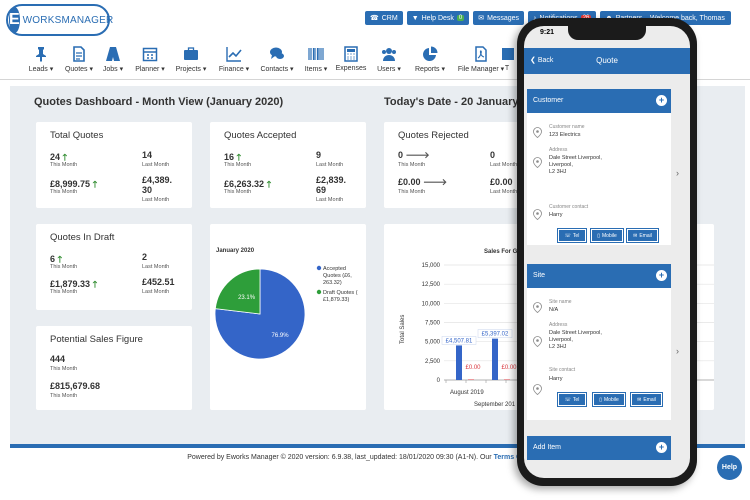 The image size is (750, 500). I want to click on card-title: Quotes Rejected, so click(433, 135).